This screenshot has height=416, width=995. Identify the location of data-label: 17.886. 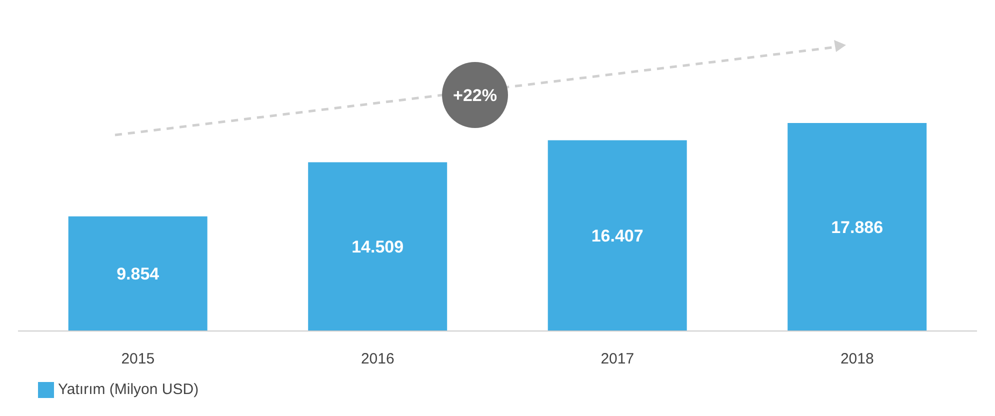
(857, 228).